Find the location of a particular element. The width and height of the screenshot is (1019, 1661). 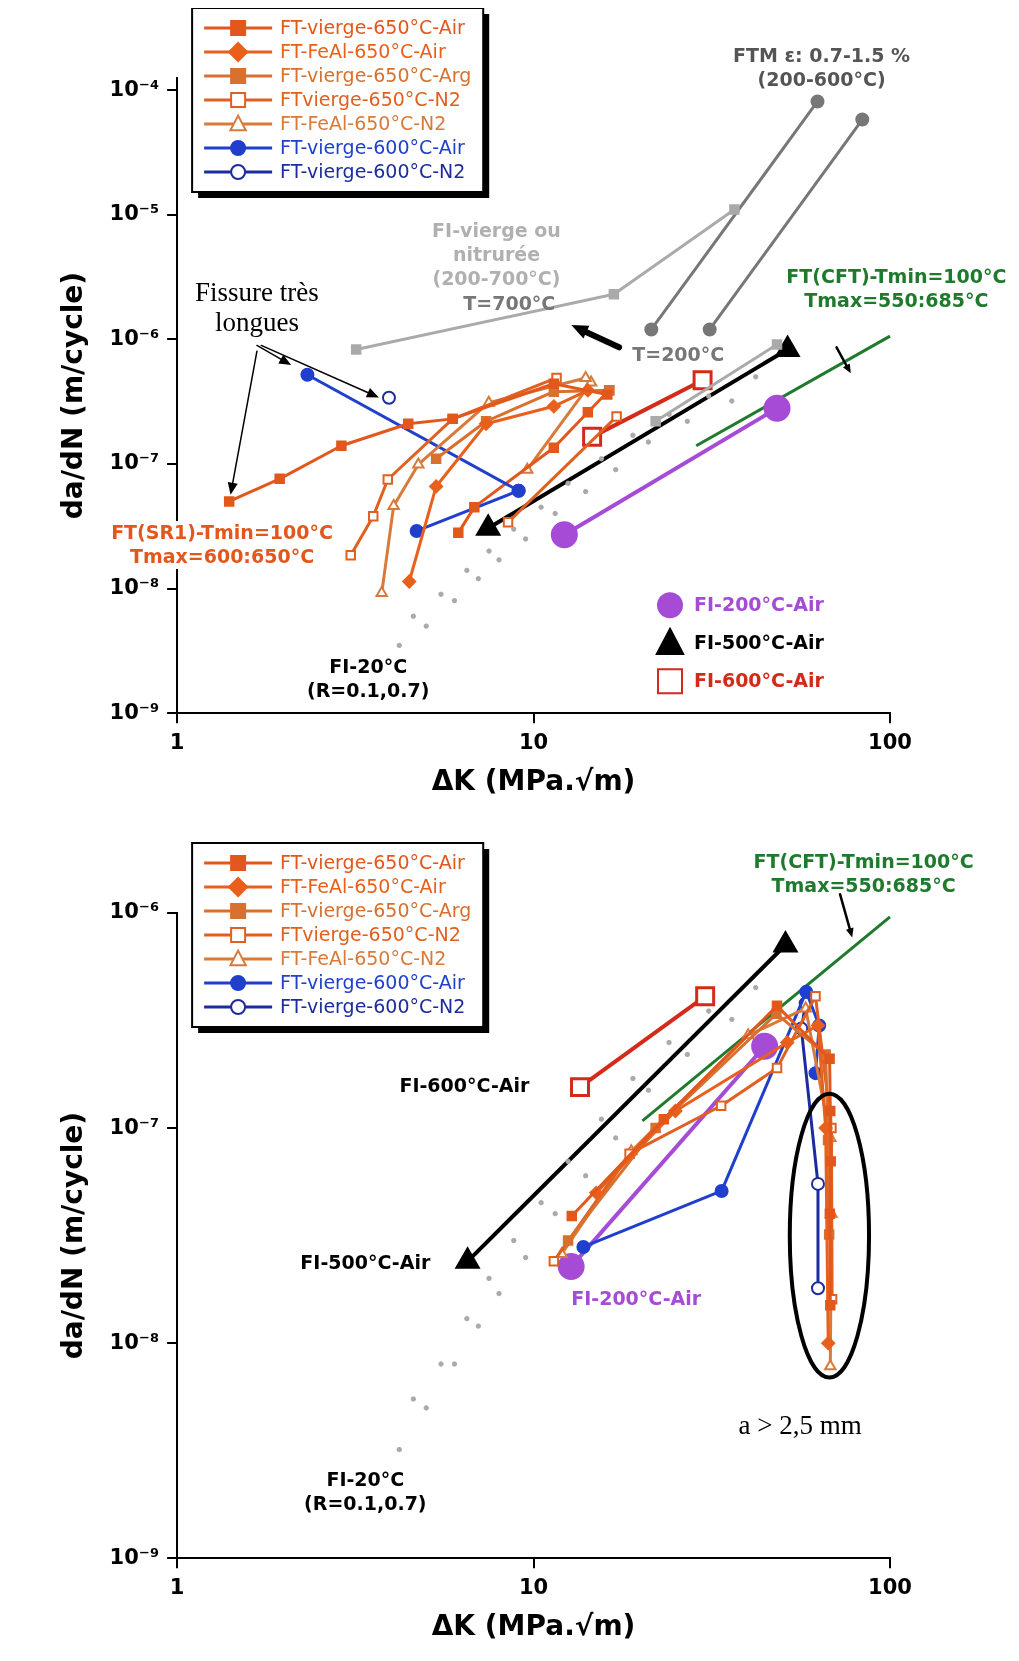

annotation: T=700°C is located at coordinates (509, 303).